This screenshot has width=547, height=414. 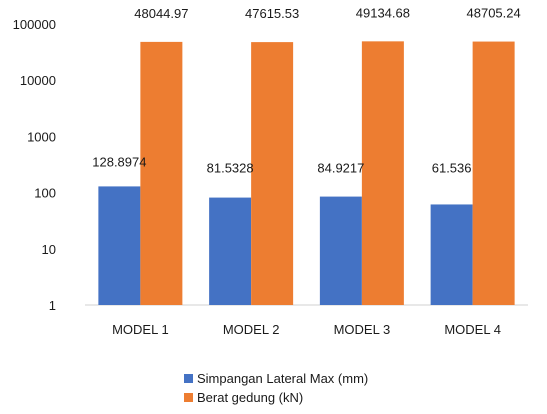 What do you see at coordinates (282, 378) in the screenshot?
I see `legend-label: Simpangan Lateral Max (mm)` at bounding box center [282, 378].